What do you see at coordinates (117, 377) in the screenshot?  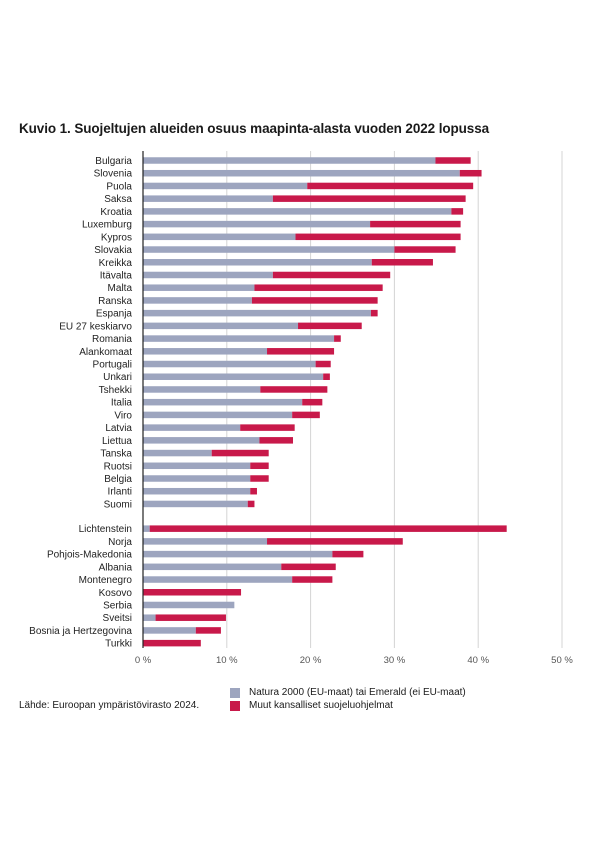 I see `category-label: Unkari` at bounding box center [117, 377].